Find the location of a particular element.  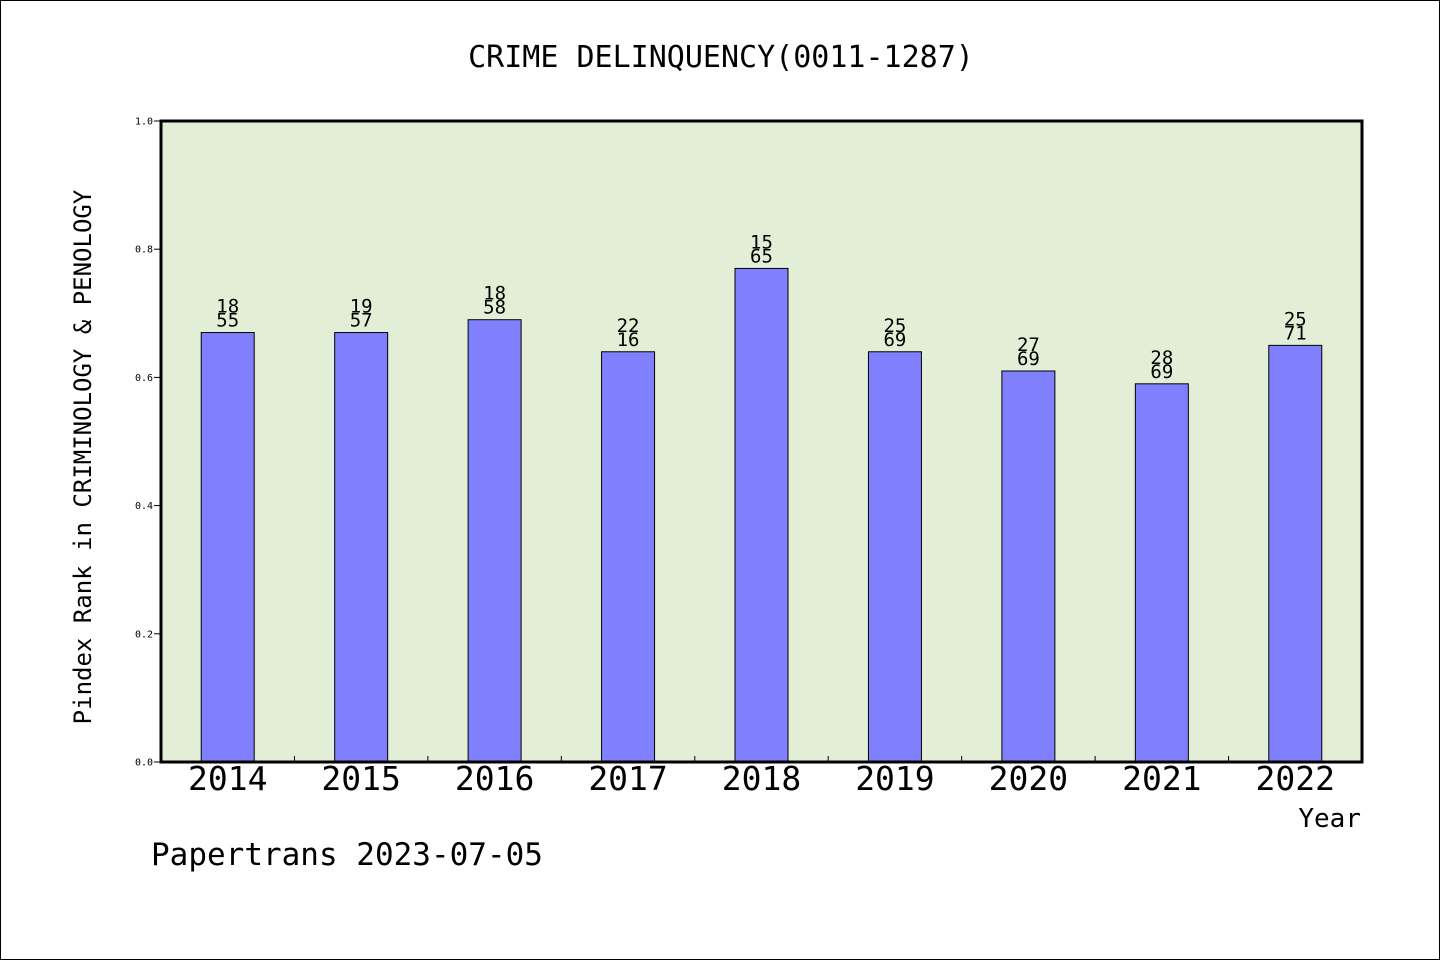

bar-label-bottom: 57 is located at coordinates (361, 321).